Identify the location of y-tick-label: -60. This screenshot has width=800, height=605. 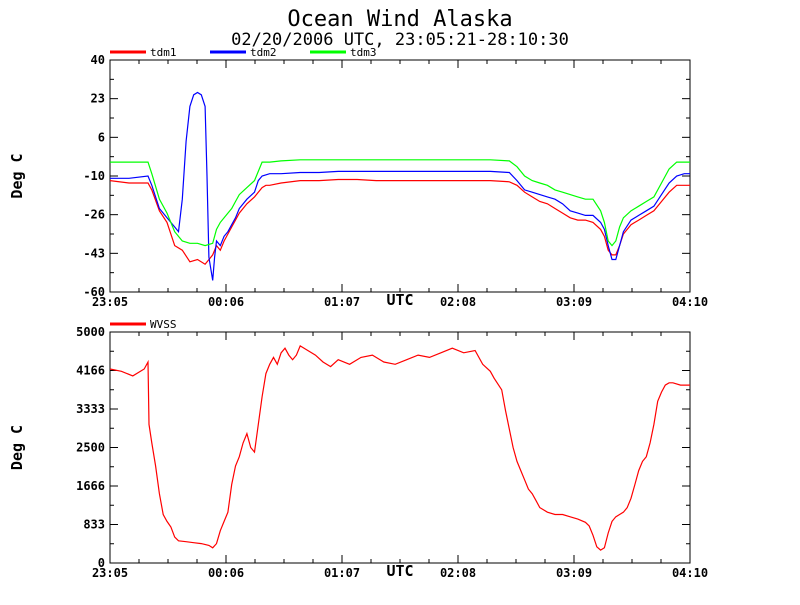
(94, 292).